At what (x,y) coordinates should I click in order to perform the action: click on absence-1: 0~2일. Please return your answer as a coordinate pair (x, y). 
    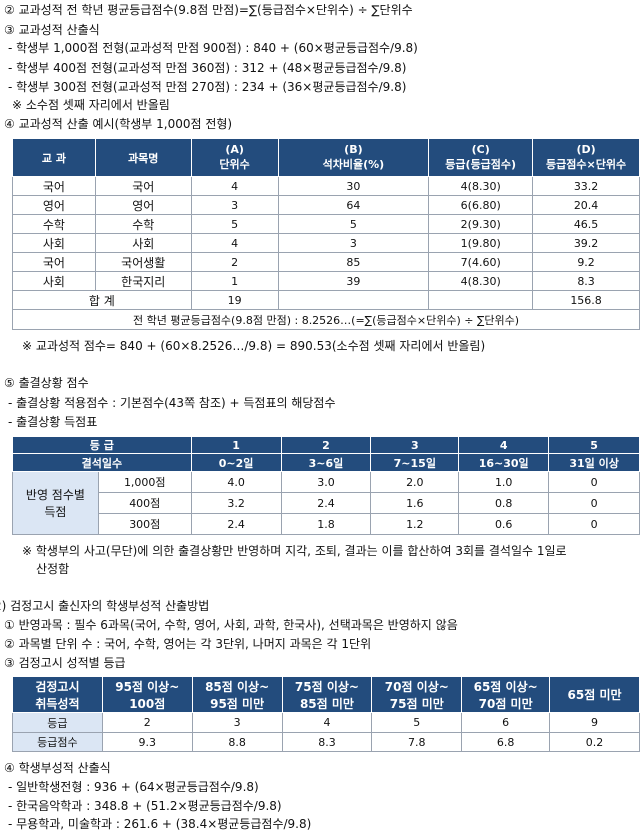
    Looking at the image, I should click on (236, 462).